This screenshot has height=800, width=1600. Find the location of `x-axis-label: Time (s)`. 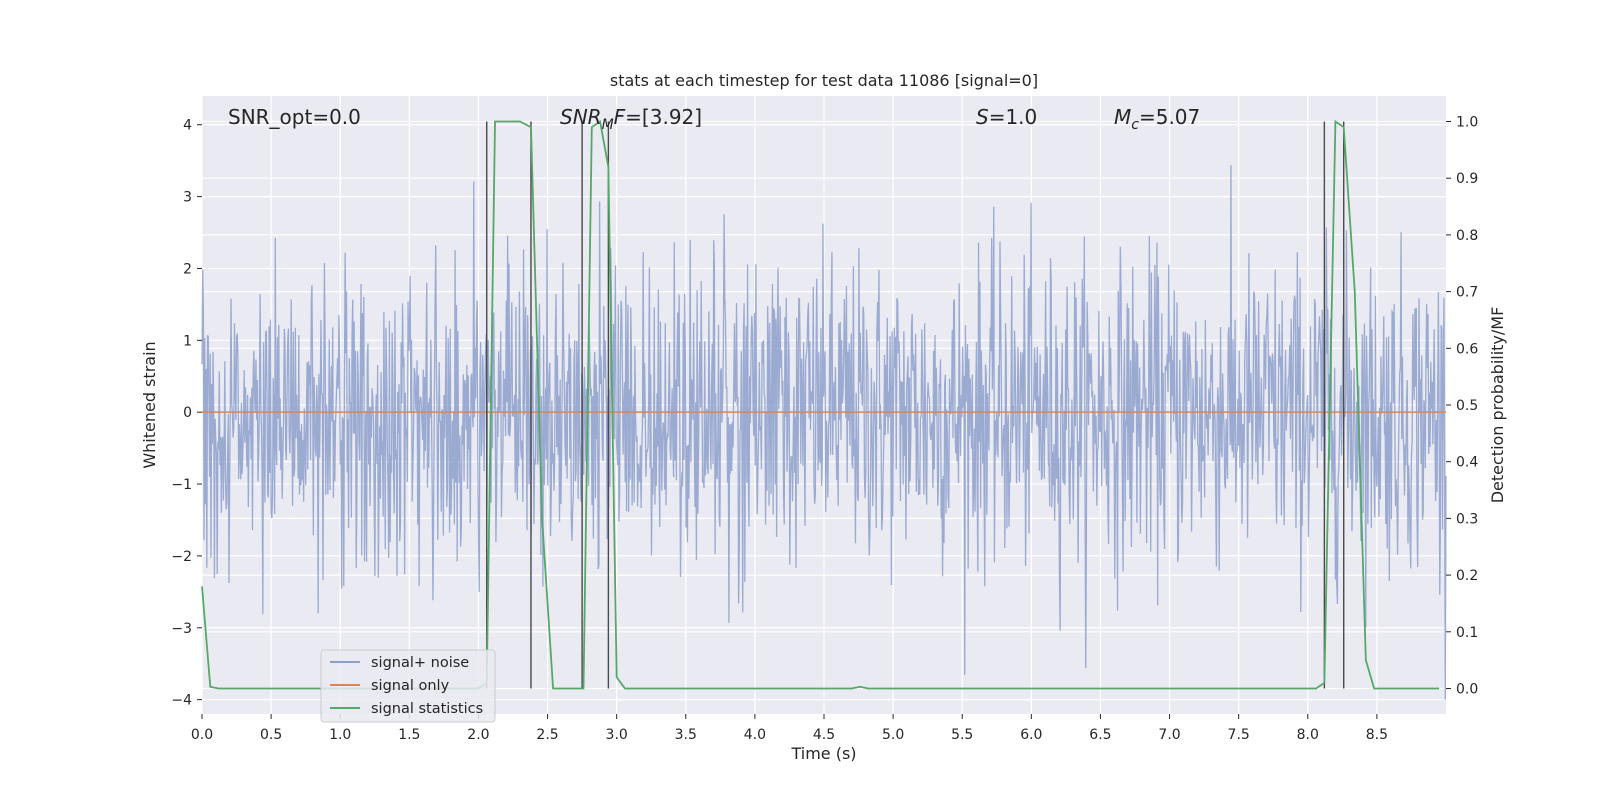

x-axis-label: Time (s) is located at coordinates (823, 753).